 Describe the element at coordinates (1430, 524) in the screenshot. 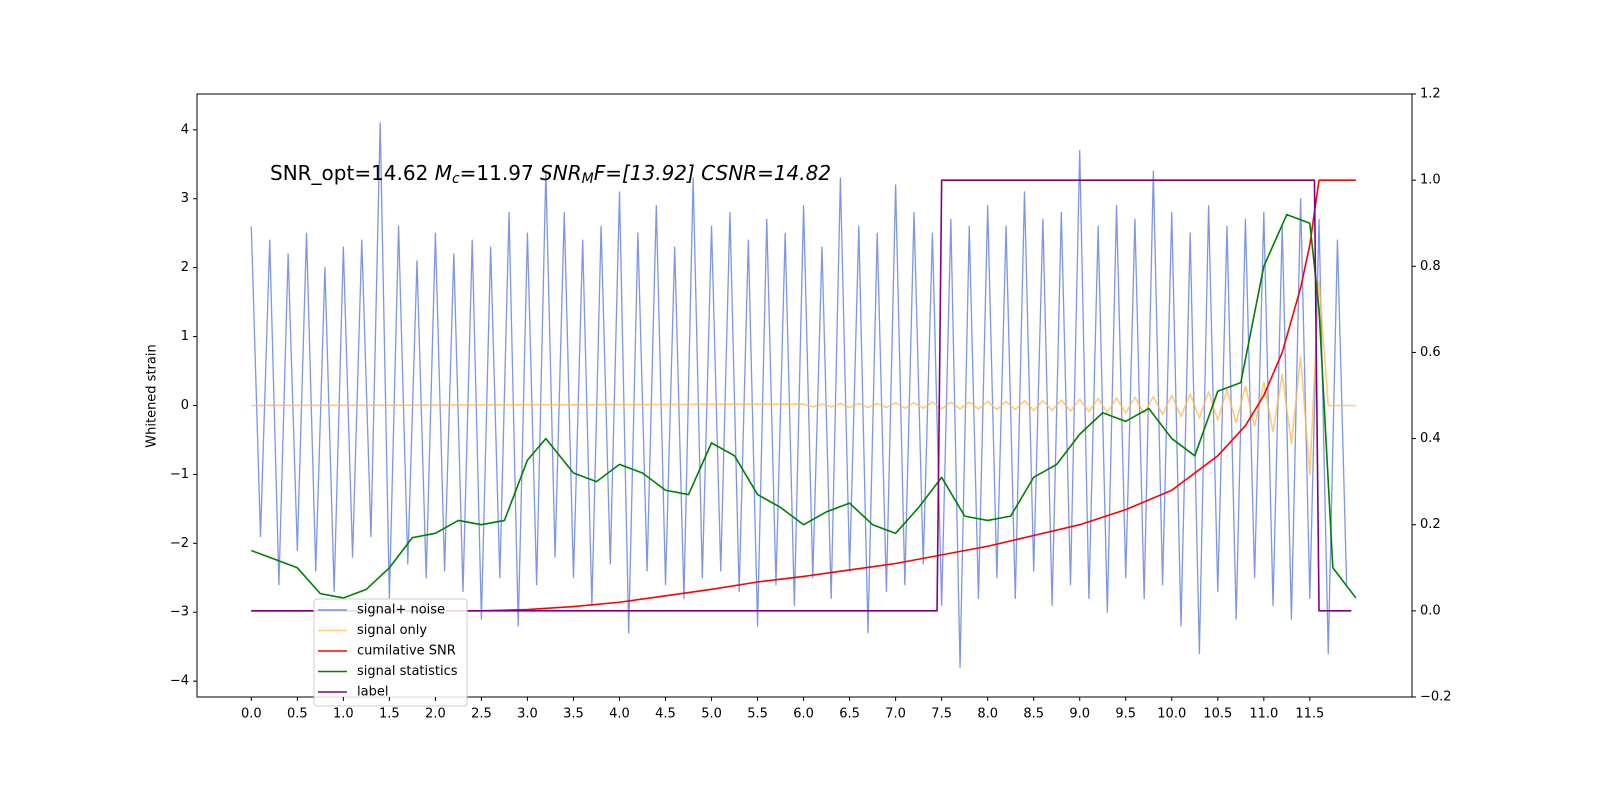

I see `y2-tick-label: 0.2` at that location.